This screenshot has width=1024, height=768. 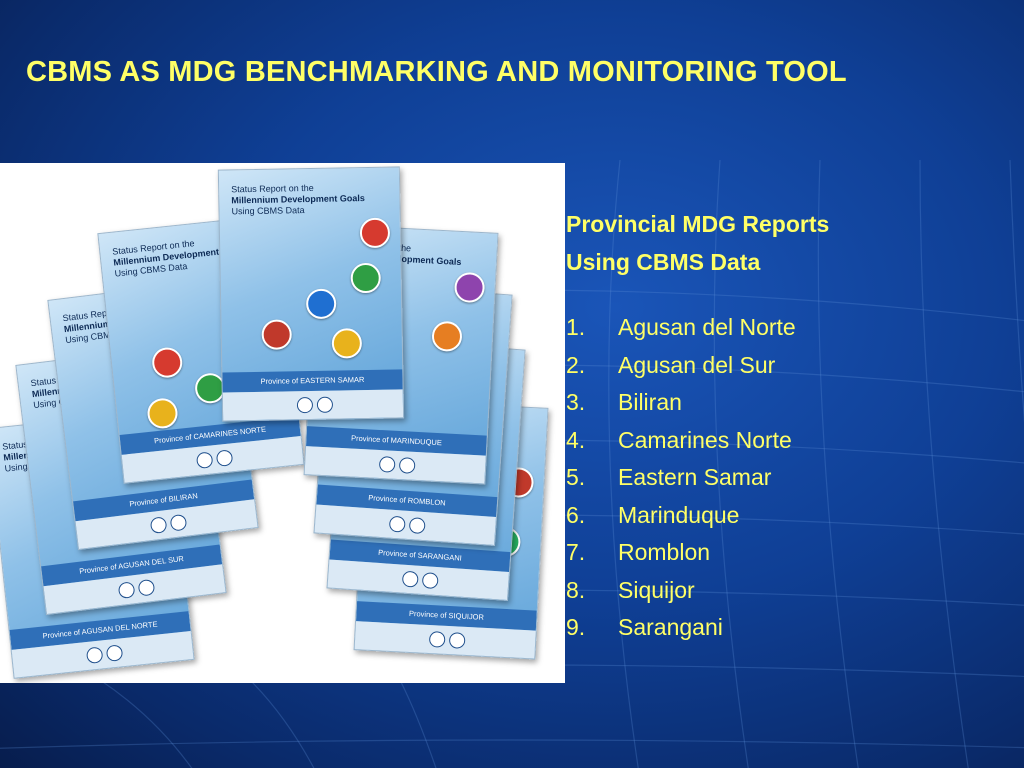 What do you see at coordinates (624, 402) in the screenshot?
I see `list-item: 3. Biliran` at bounding box center [624, 402].